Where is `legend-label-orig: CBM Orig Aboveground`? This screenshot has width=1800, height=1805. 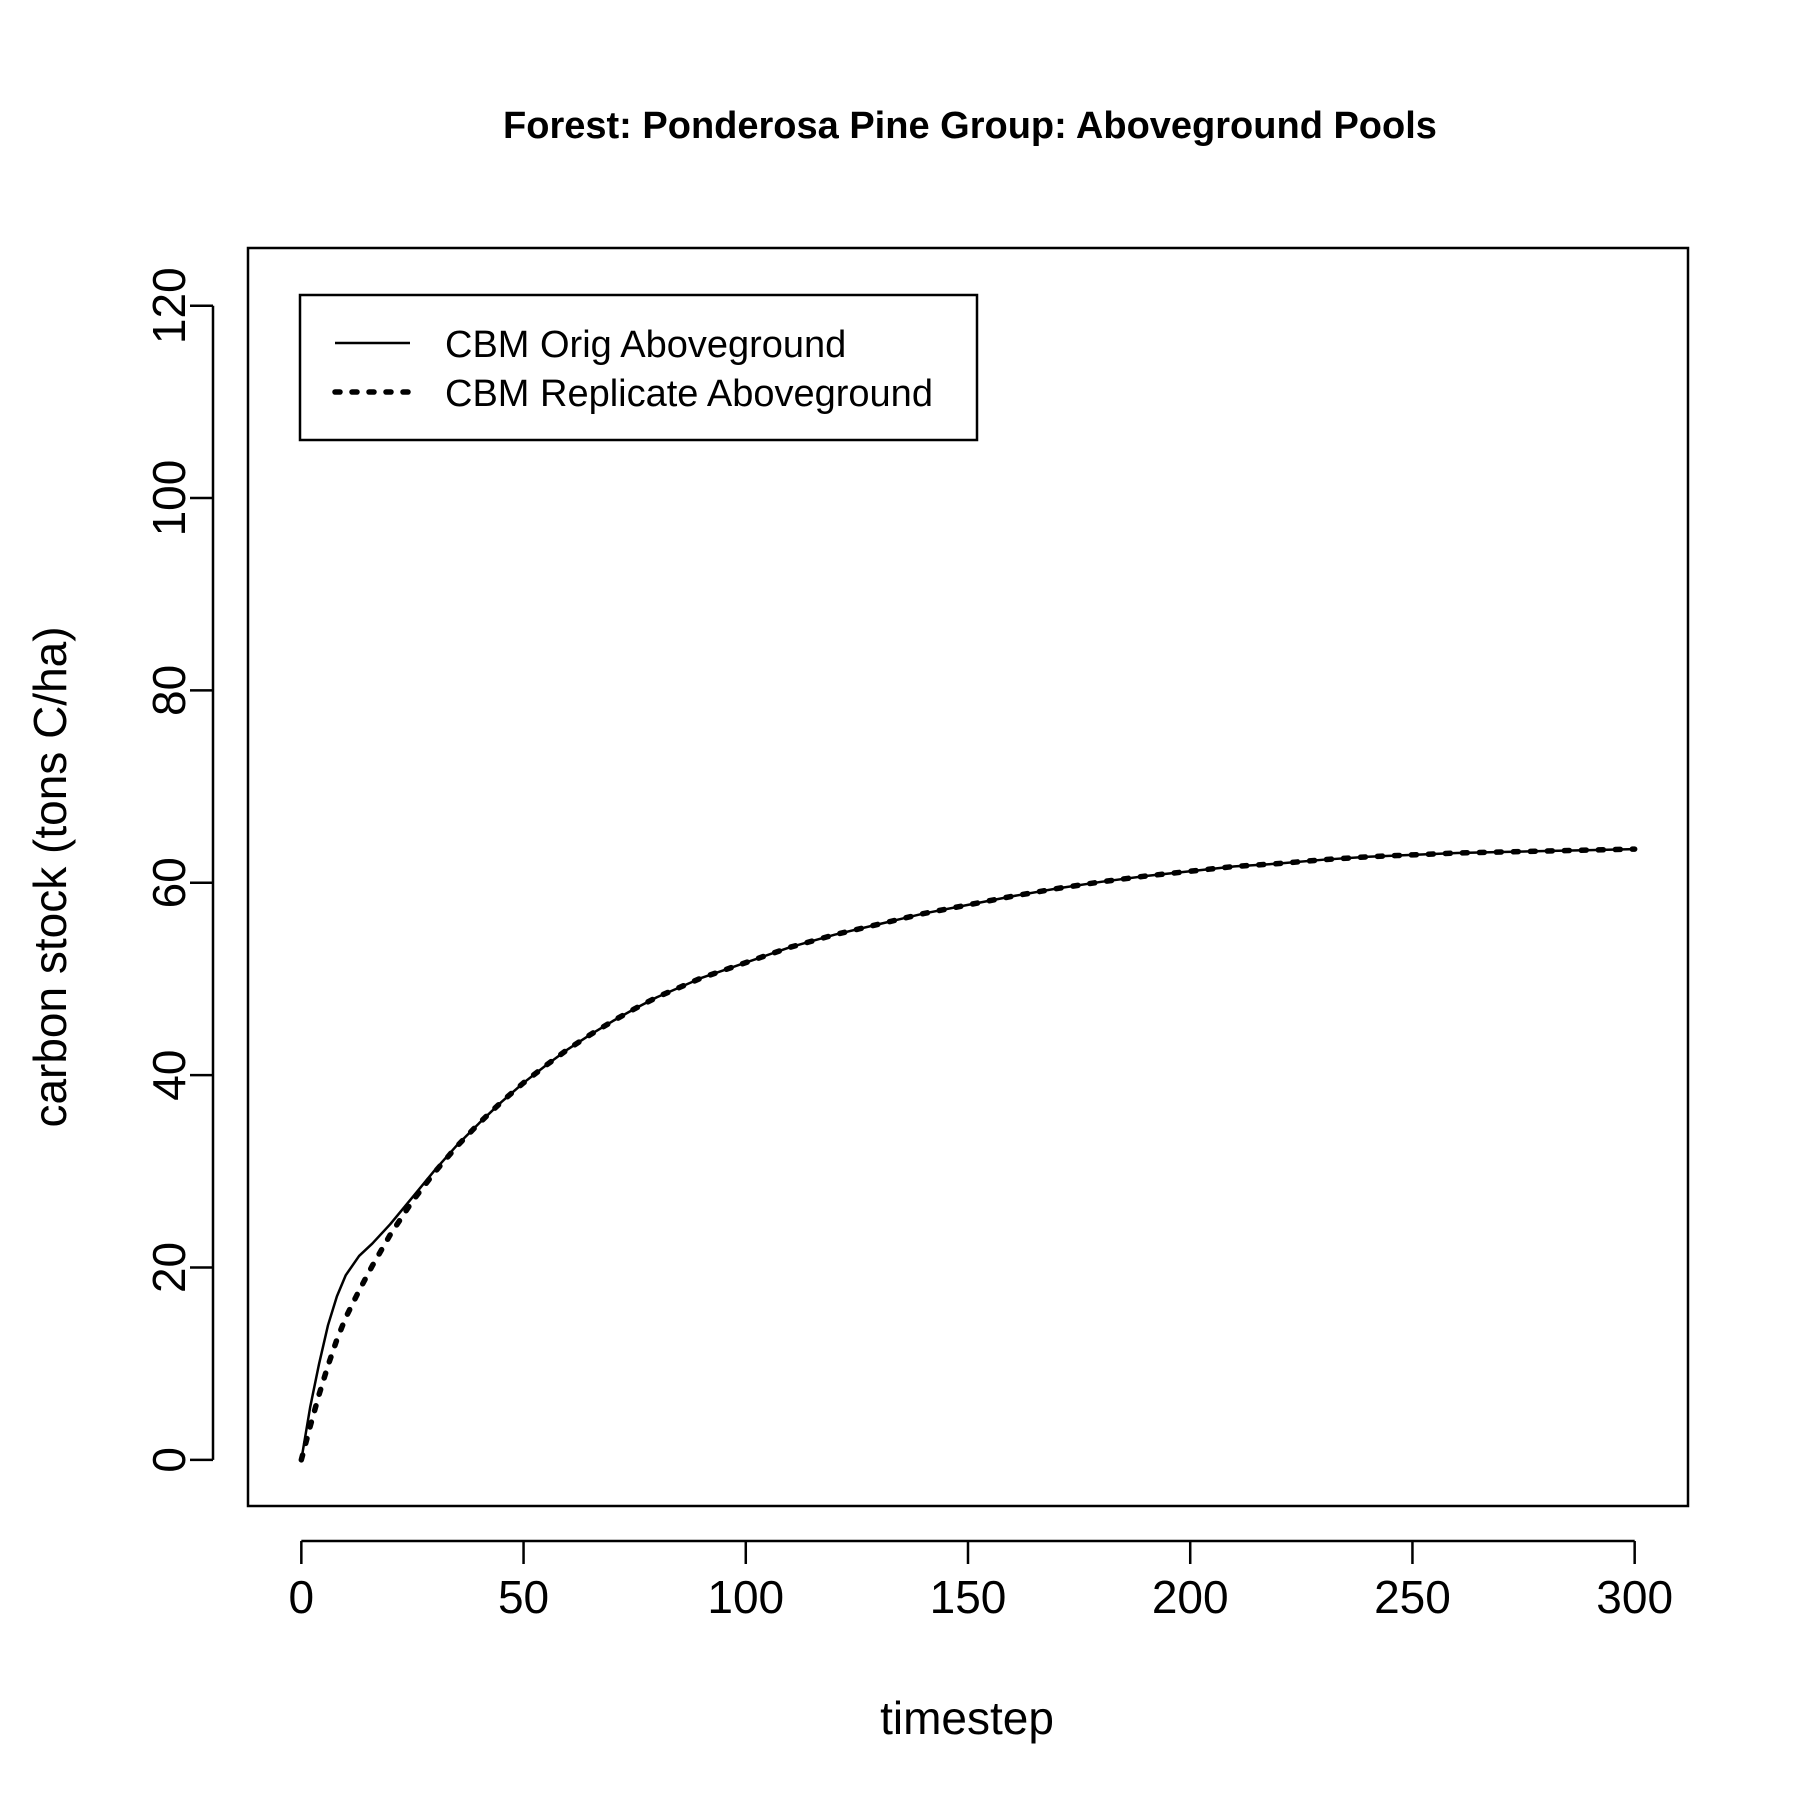
legend-label-orig: CBM Orig Aboveground is located at coordinates (645, 345).